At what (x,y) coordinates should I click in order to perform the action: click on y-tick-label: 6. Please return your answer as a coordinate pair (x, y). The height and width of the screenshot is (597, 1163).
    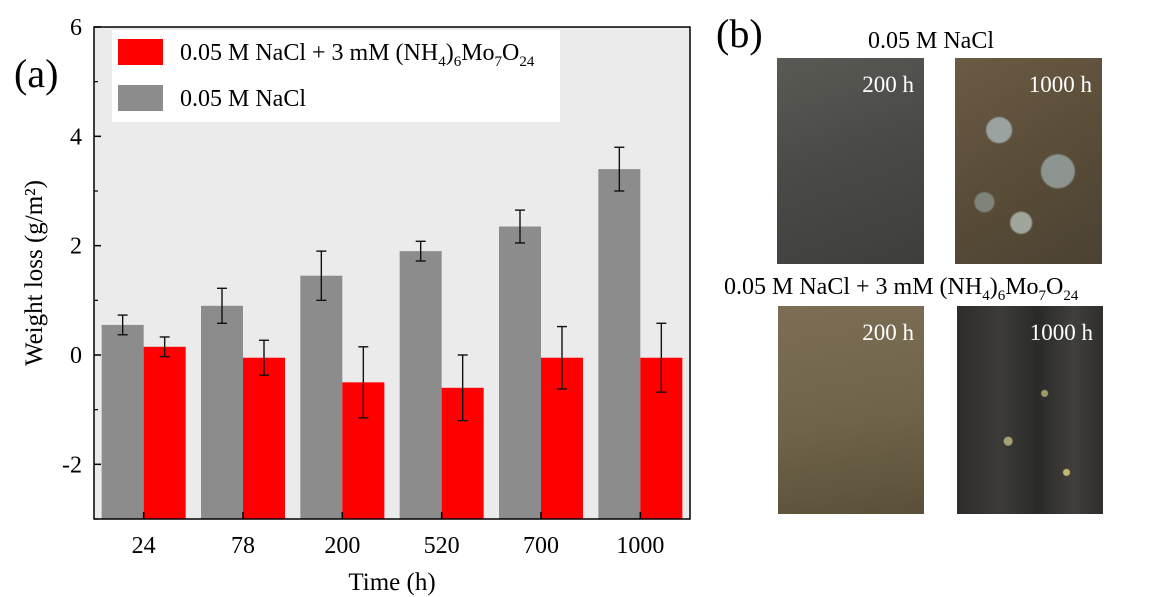
    Looking at the image, I should click on (76, 28).